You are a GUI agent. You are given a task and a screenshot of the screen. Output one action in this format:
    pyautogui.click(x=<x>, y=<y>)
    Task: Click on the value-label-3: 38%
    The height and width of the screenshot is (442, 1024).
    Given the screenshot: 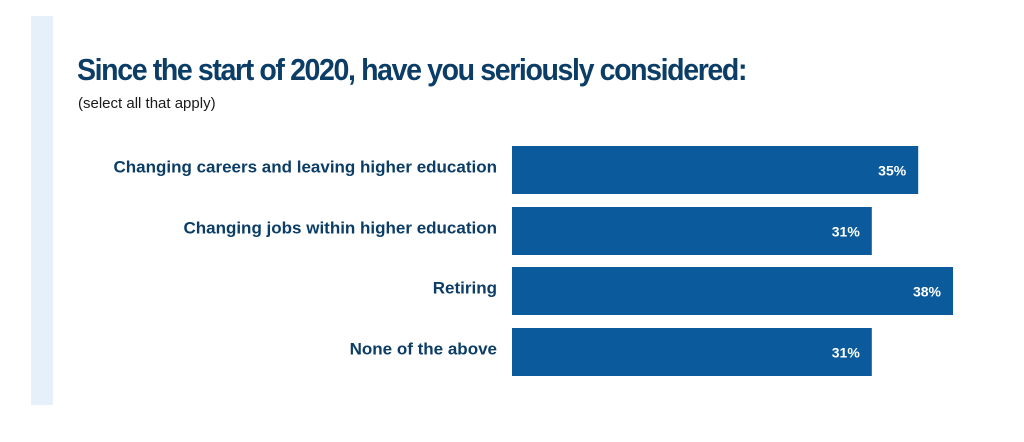 What is the action you would take?
    pyautogui.click(x=927, y=292)
    